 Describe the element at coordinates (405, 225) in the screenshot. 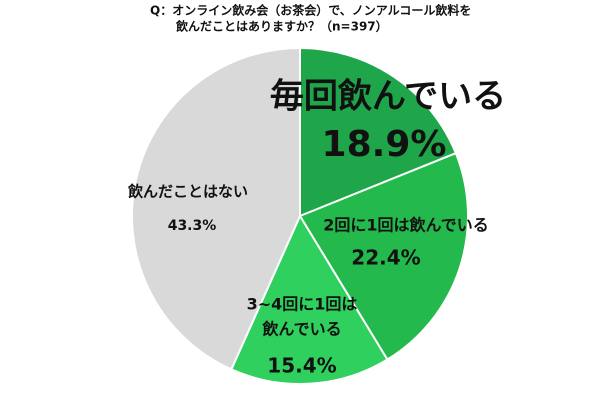

I see `slice-label: 2回に1回は飲んでいる` at that location.